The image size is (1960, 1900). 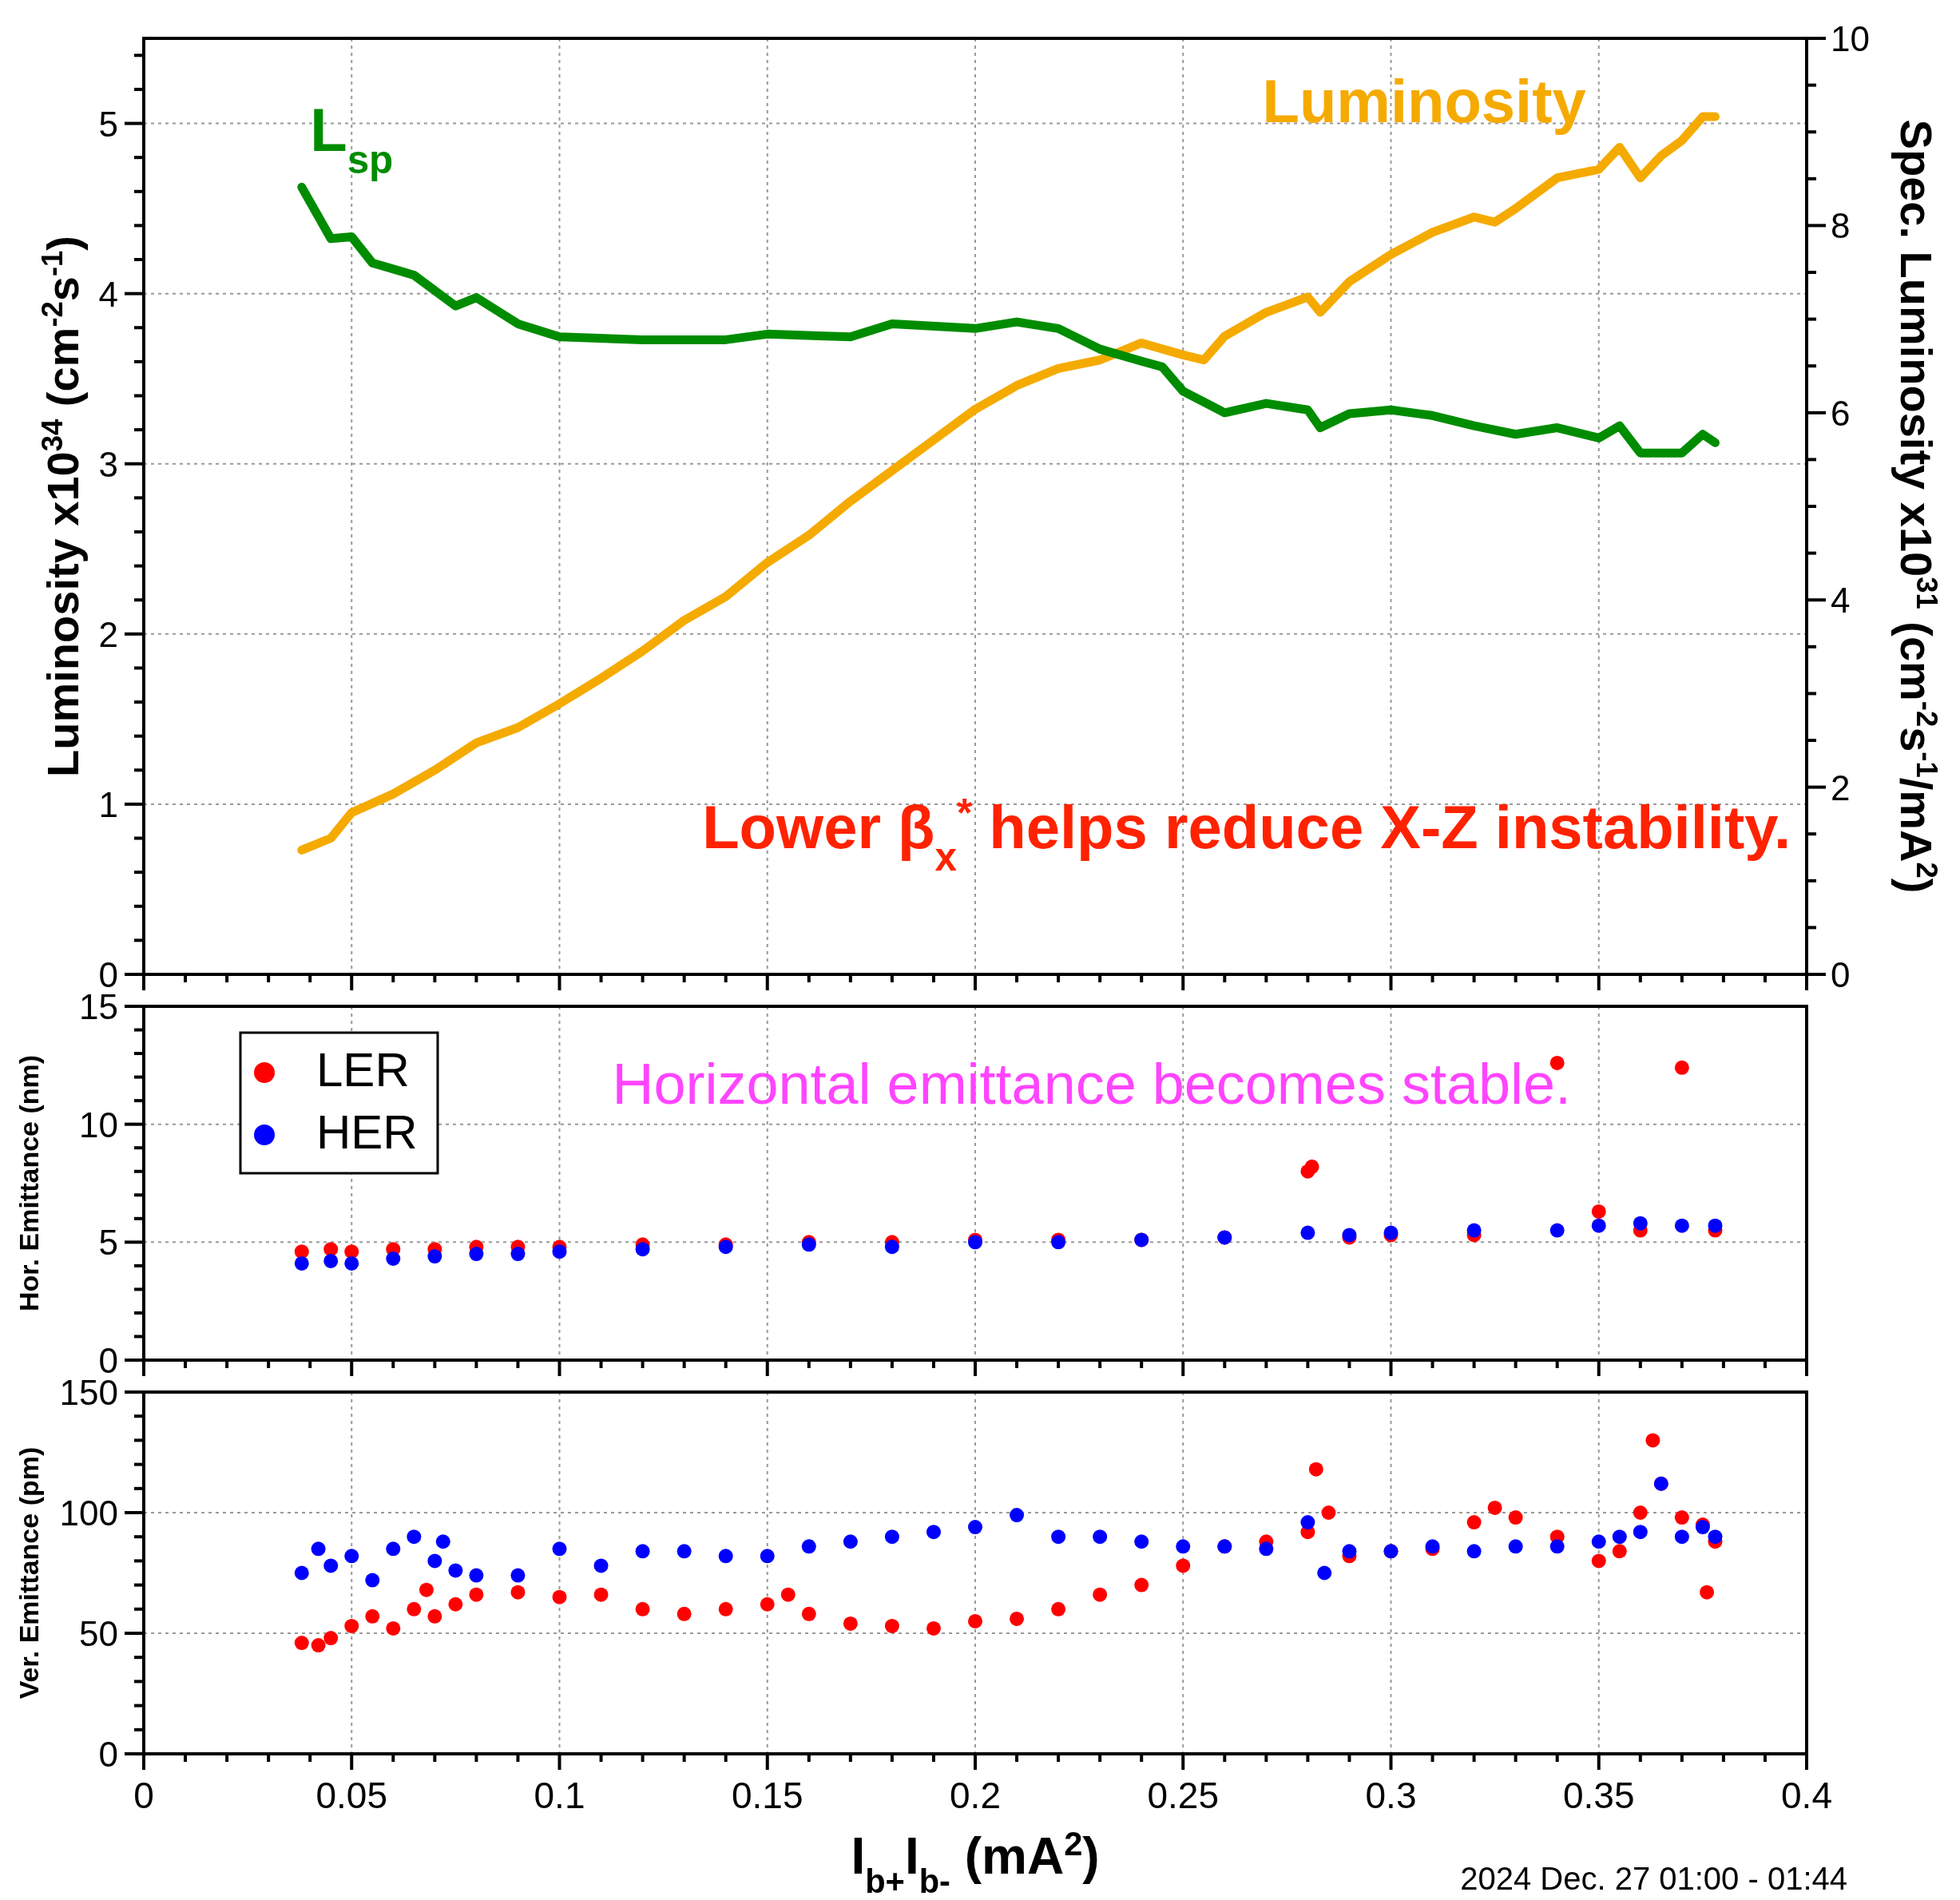 What do you see at coordinates (143, 1795) in the screenshot?
I see `x-tick-label: 0` at bounding box center [143, 1795].